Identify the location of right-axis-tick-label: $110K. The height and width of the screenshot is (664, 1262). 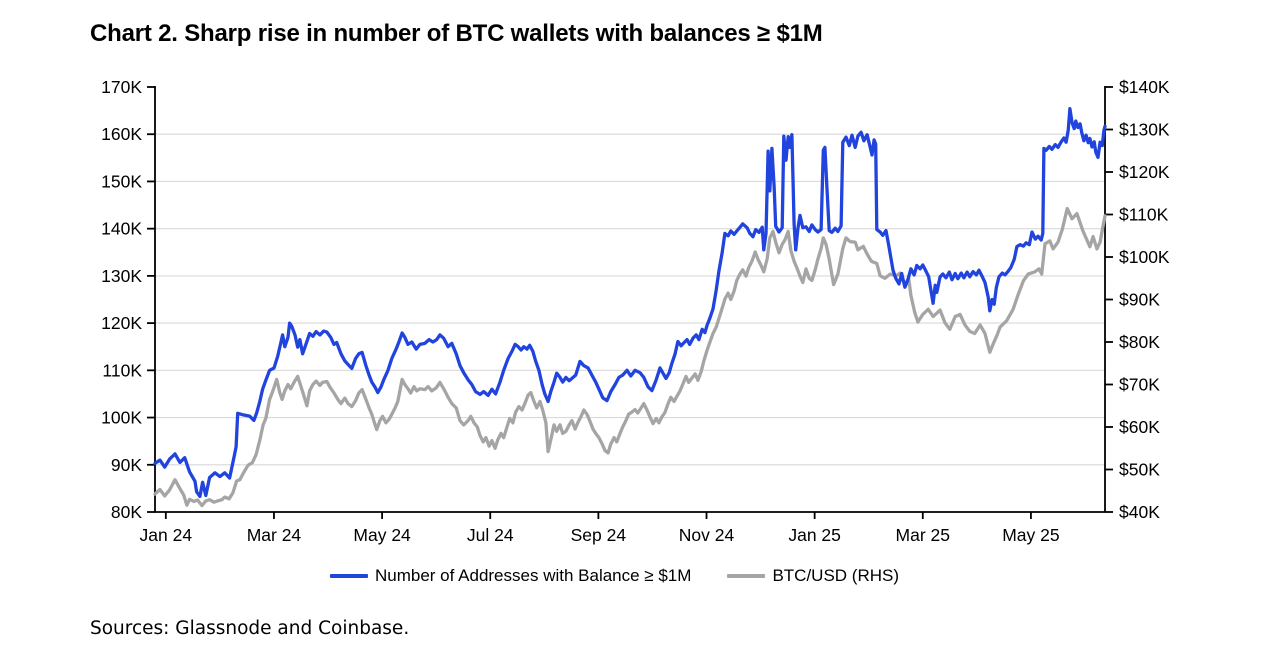
(1144, 215).